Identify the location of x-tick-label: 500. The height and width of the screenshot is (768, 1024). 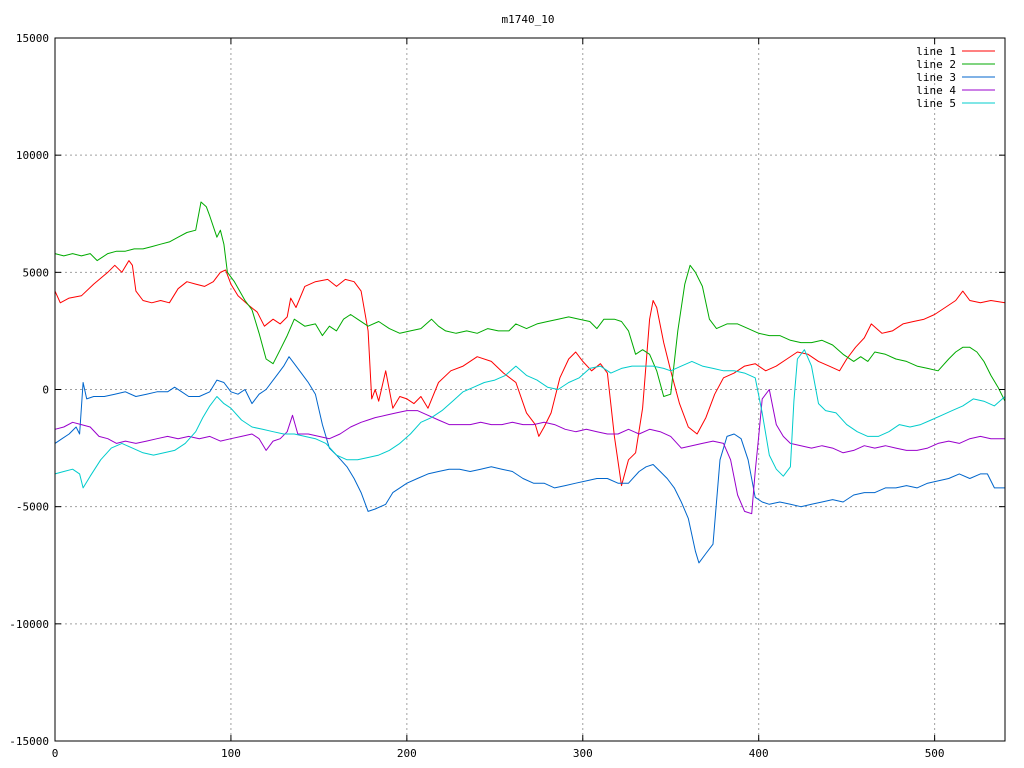
(935, 753).